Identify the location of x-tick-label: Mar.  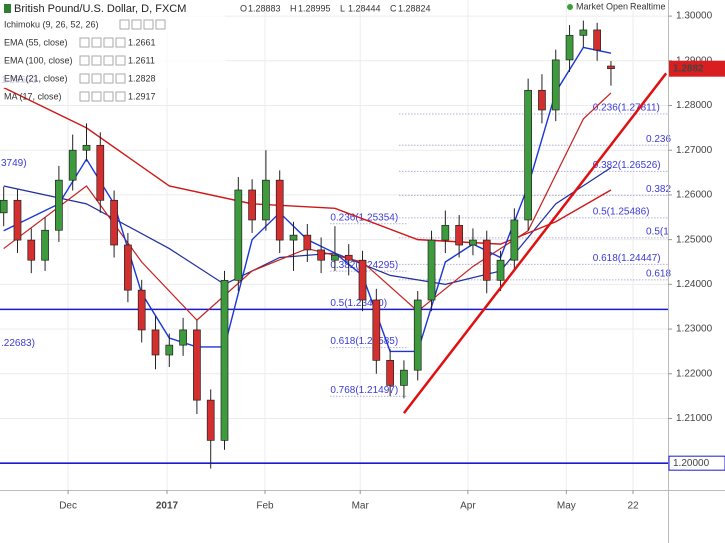
(361, 506).